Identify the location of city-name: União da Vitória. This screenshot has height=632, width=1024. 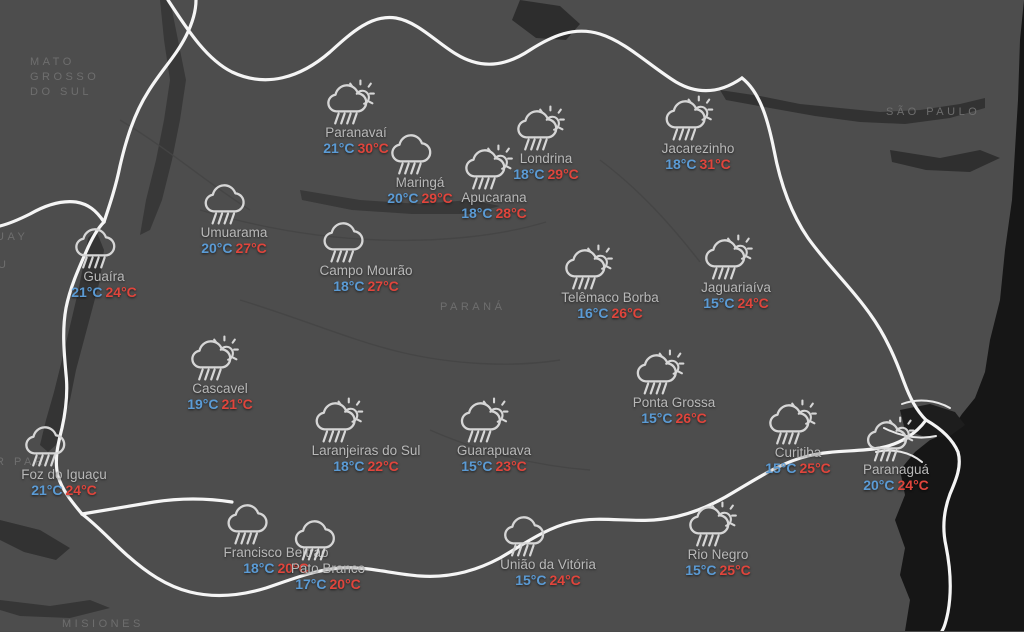
(548, 564).